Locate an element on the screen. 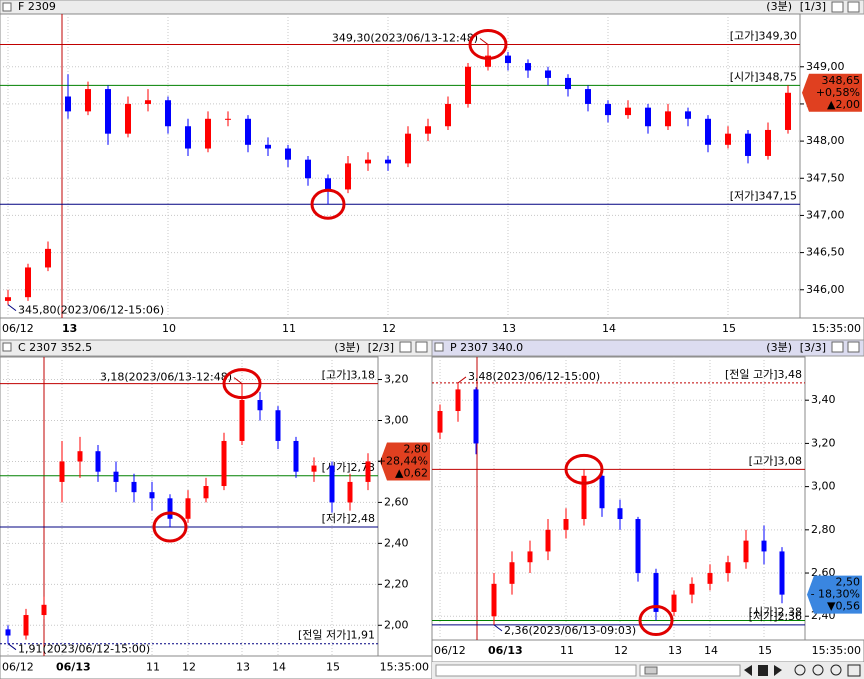  scroll-range is located at coordinates (690, 670).